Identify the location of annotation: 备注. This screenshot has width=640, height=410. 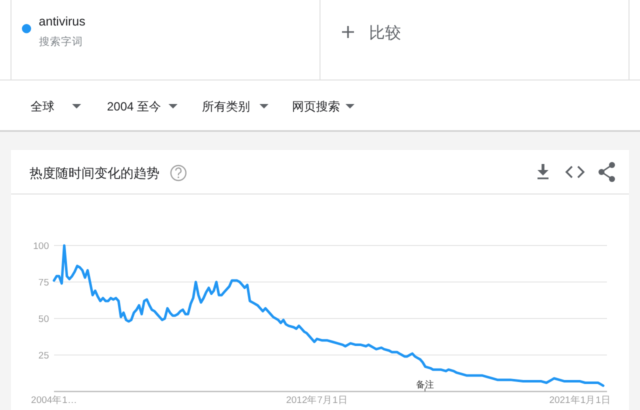
(425, 385).